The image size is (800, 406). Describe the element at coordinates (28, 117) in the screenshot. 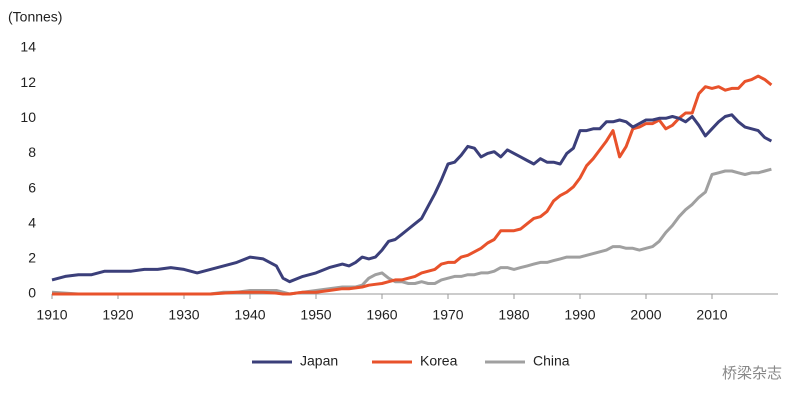

I see `y-tick-label: 10` at that location.